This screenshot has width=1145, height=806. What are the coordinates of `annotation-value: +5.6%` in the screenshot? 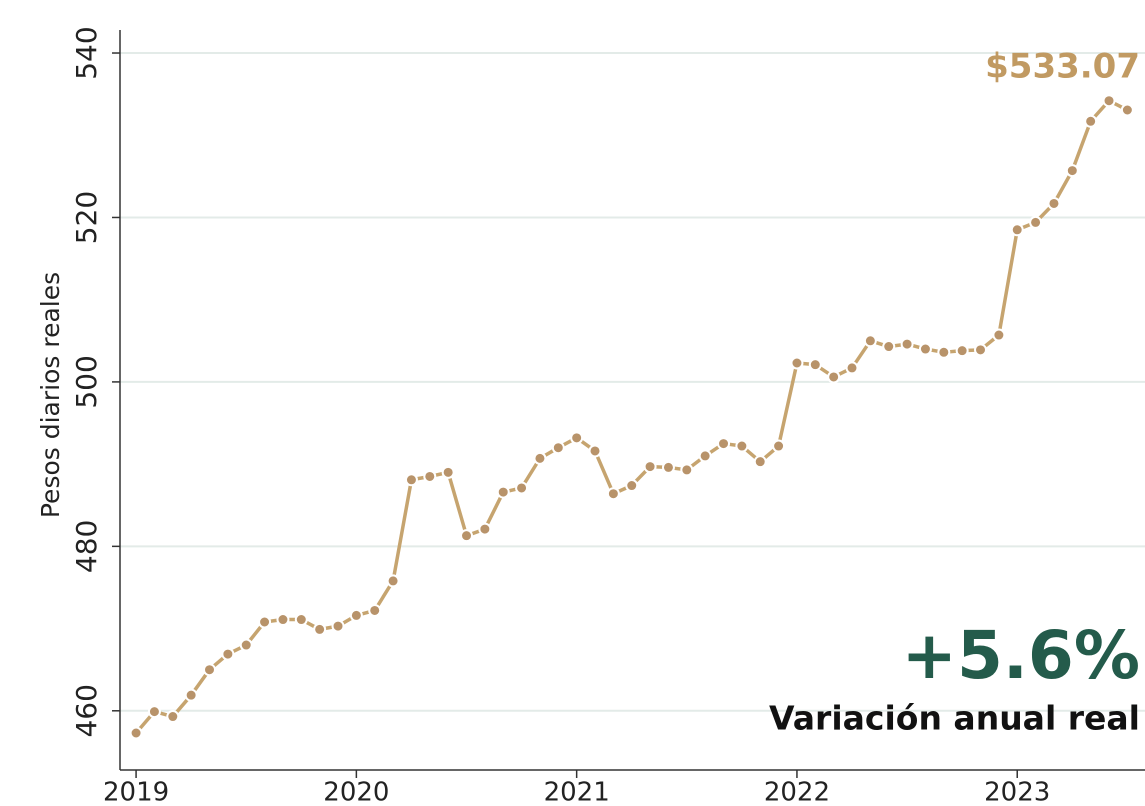 It's located at (1021, 655).